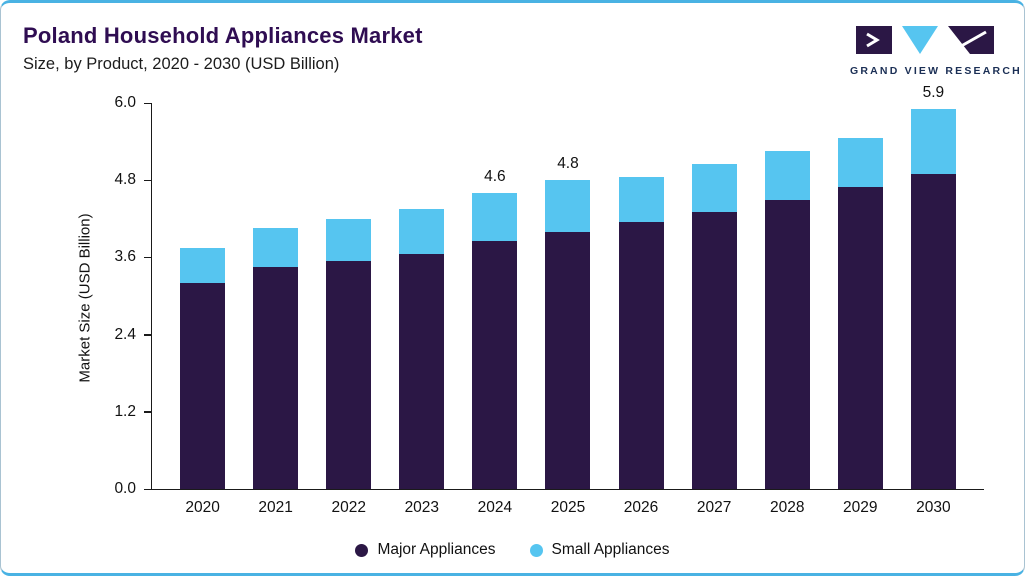  I want to click on x-tick-label: 2029, so click(860, 507).